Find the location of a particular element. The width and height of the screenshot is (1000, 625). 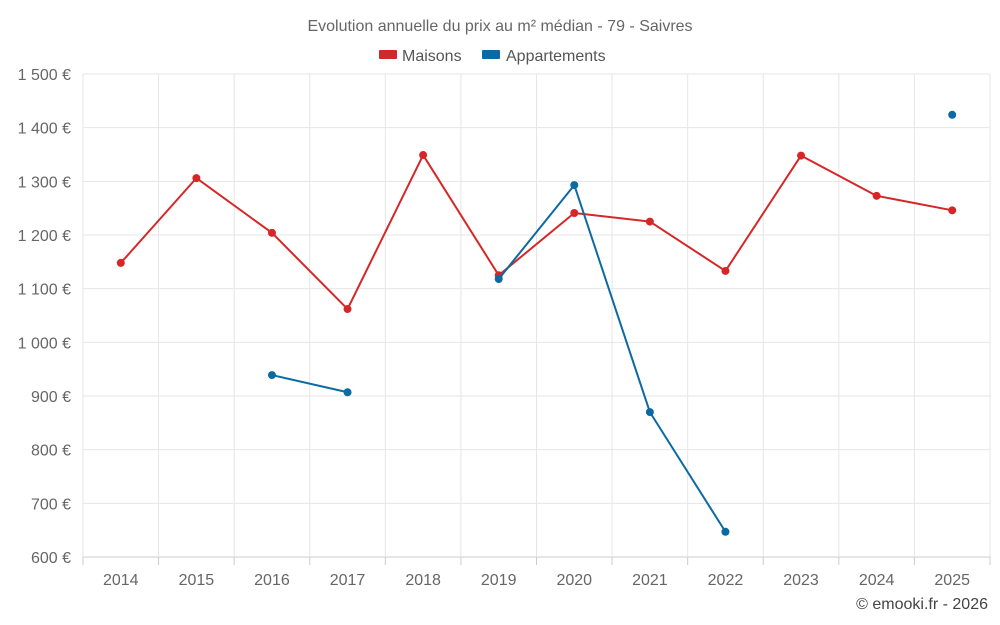

x-tick-label: 2014 is located at coordinates (121, 580).